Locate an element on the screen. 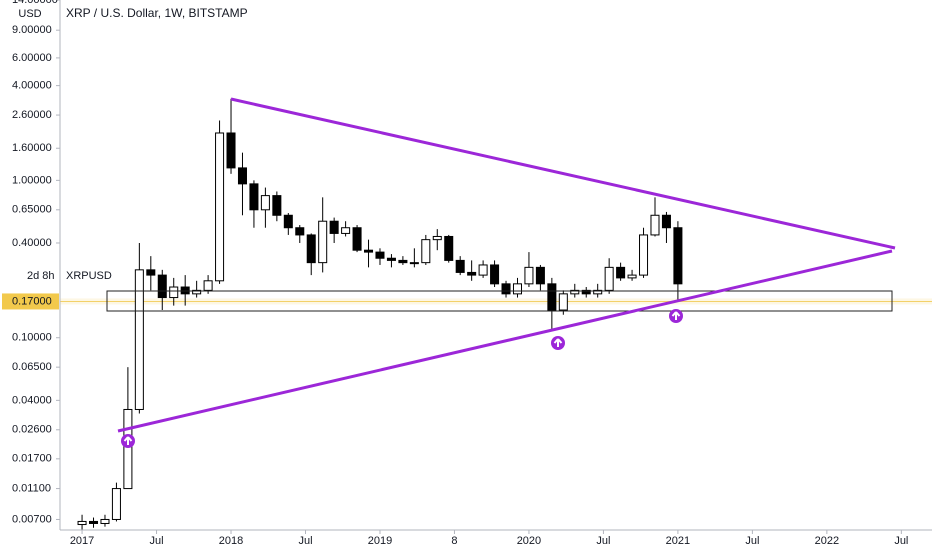  y-tick-label: 14.00000 is located at coordinates (35, 3).